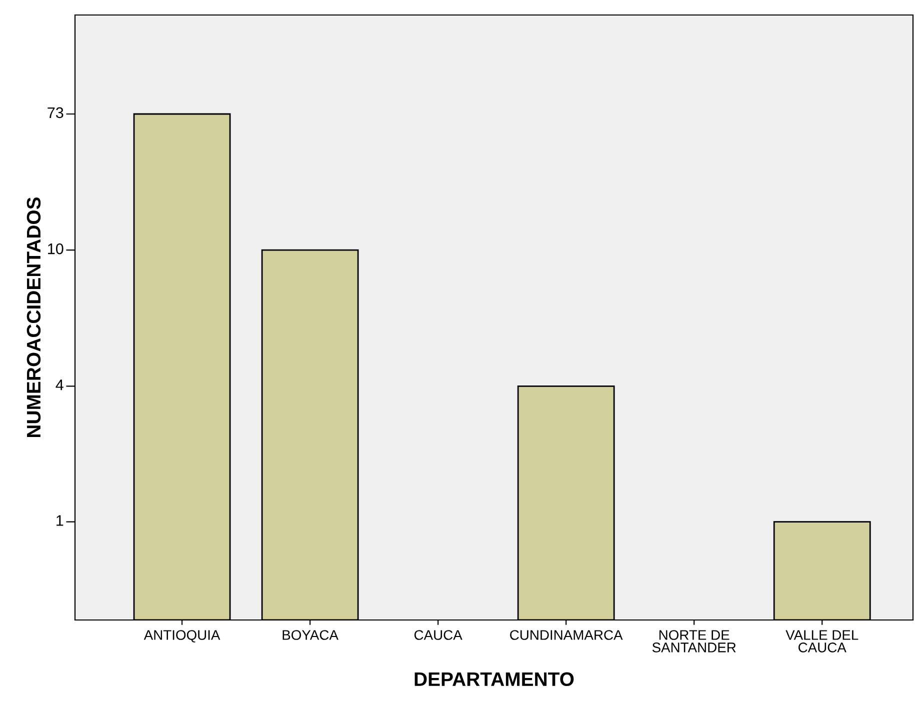 The width and height of the screenshot is (915, 704). What do you see at coordinates (33, 317) in the screenshot?
I see `y-axis-title: NUMEROACCIDENTADOS` at bounding box center [33, 317].